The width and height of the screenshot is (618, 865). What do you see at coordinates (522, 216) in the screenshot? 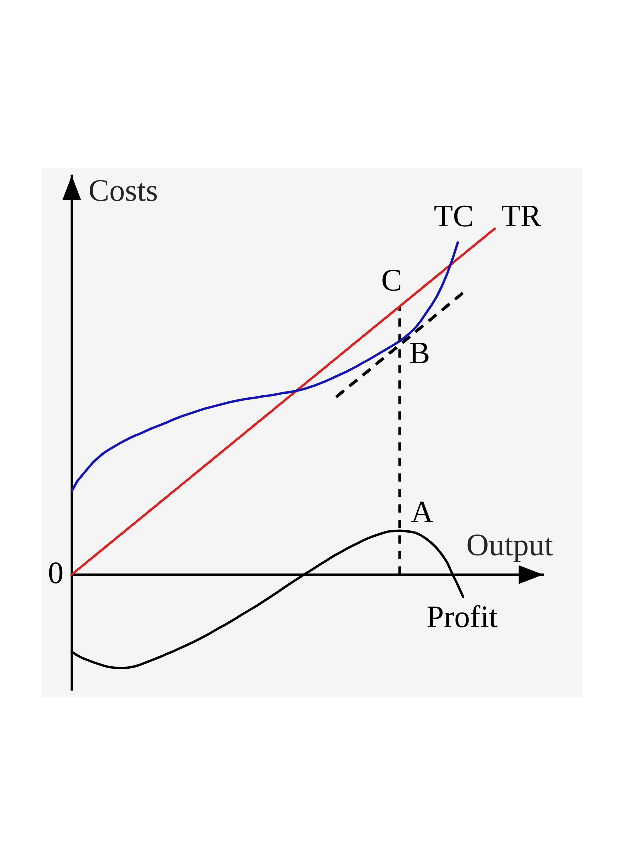
I see `series-label: TR` at bounding box center [522, 216].